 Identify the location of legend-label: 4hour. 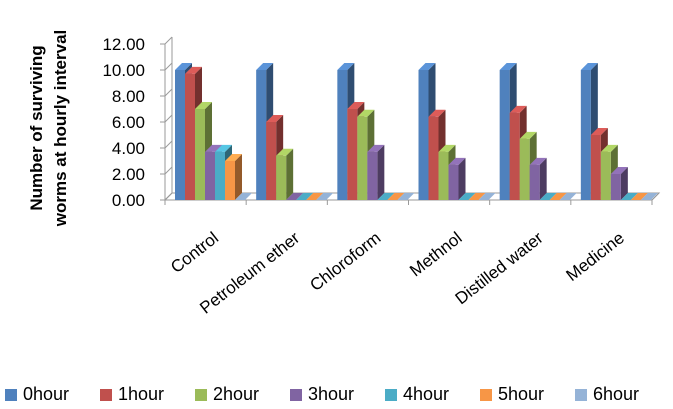
(426, 394).